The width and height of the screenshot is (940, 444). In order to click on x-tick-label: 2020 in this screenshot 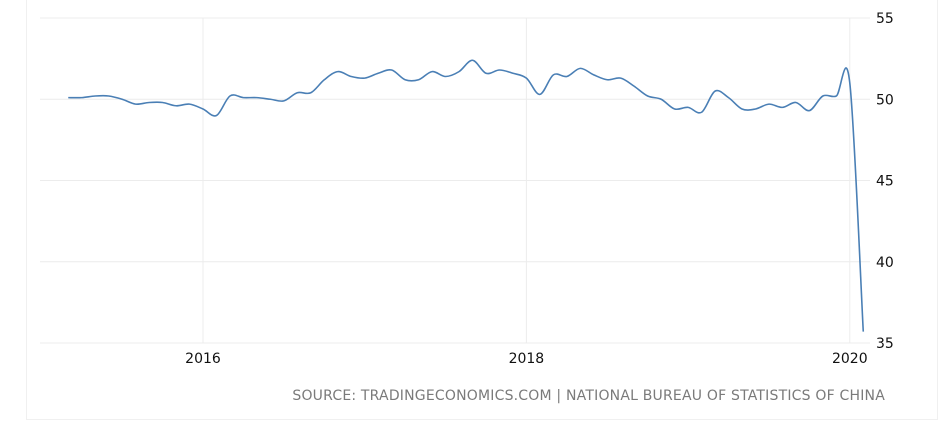, I will do `click(850, 359)`.